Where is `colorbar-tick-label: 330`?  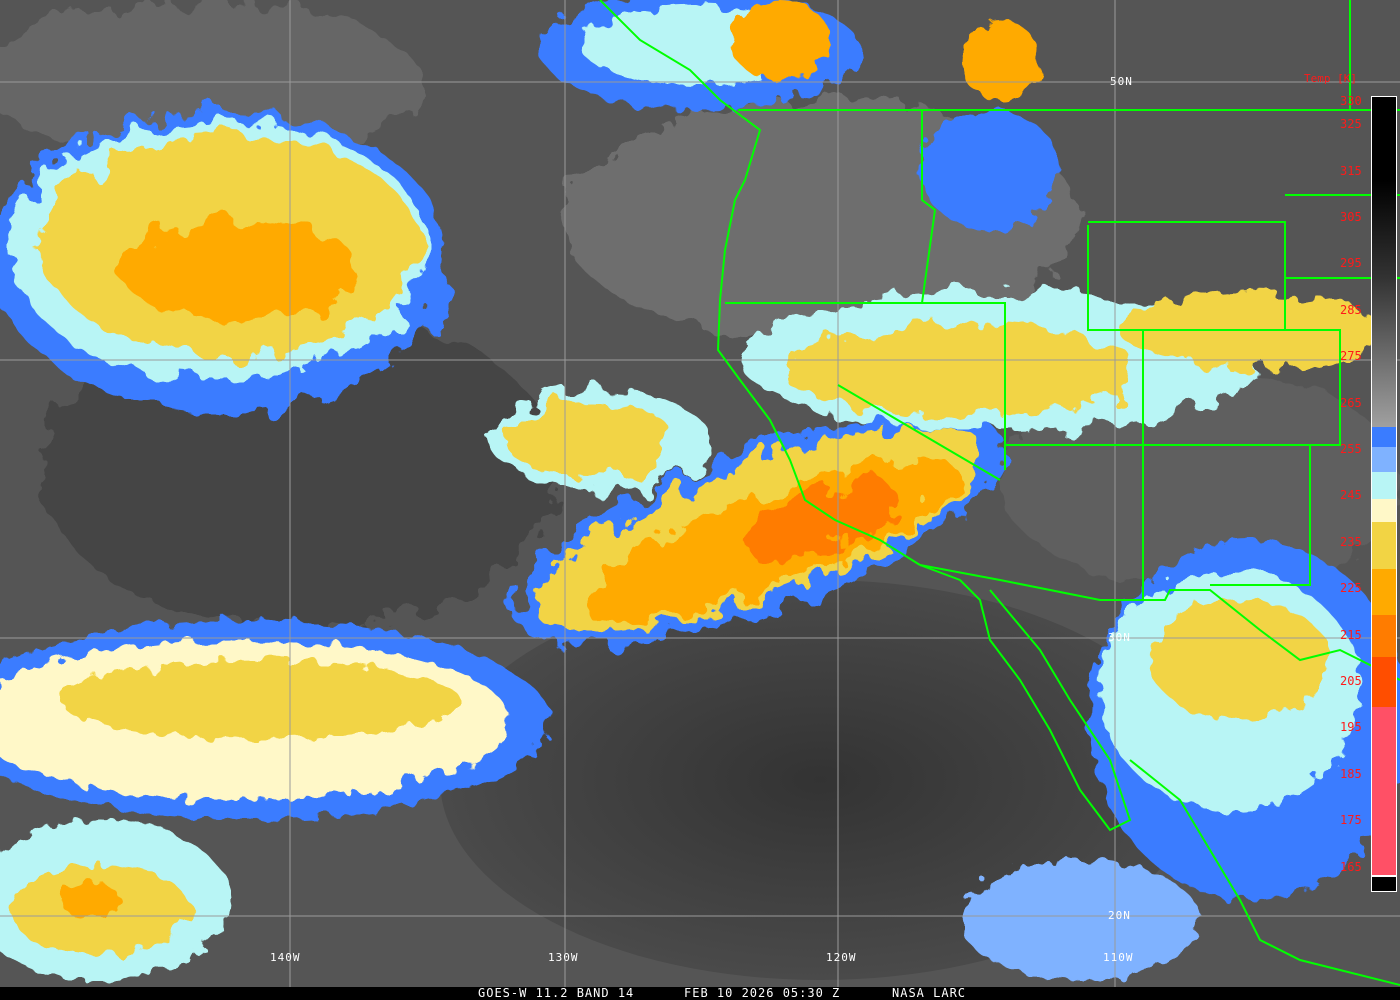
colorbar-tick-label: 330 is located at coordinates (1351, 101).